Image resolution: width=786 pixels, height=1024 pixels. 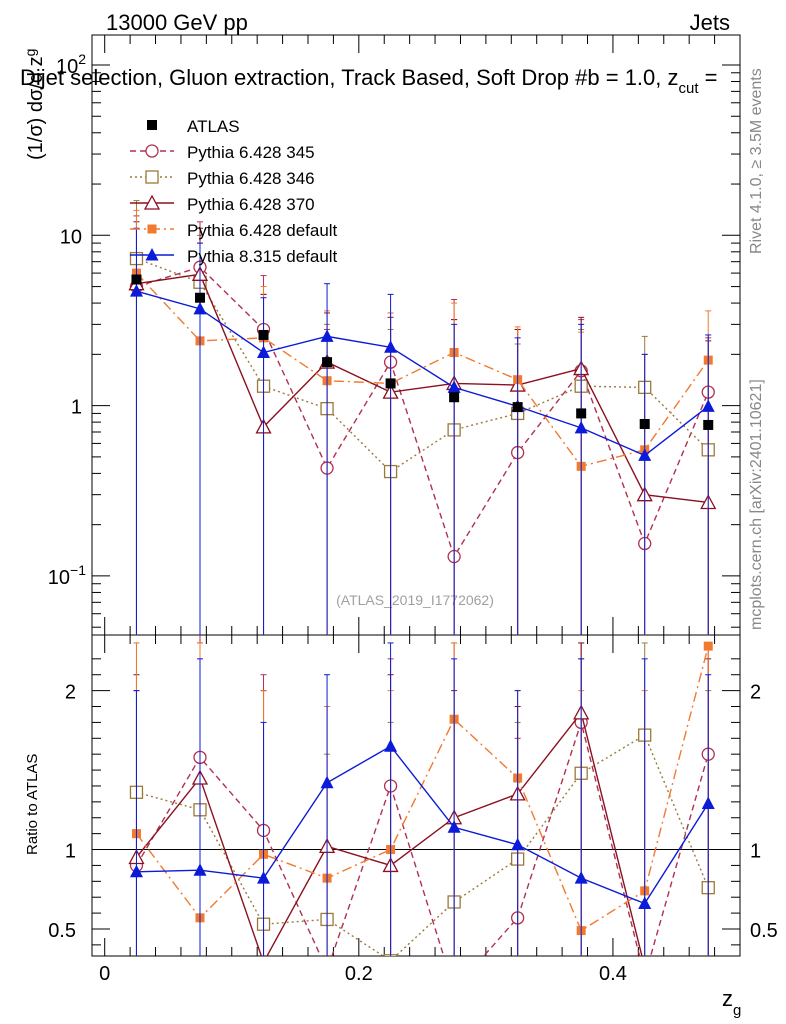 What do you see at coordinates (262, 230) in the screenshot?
I see `legend-label-3: Pythia 6.428 default` at bounding box center [262, 230].